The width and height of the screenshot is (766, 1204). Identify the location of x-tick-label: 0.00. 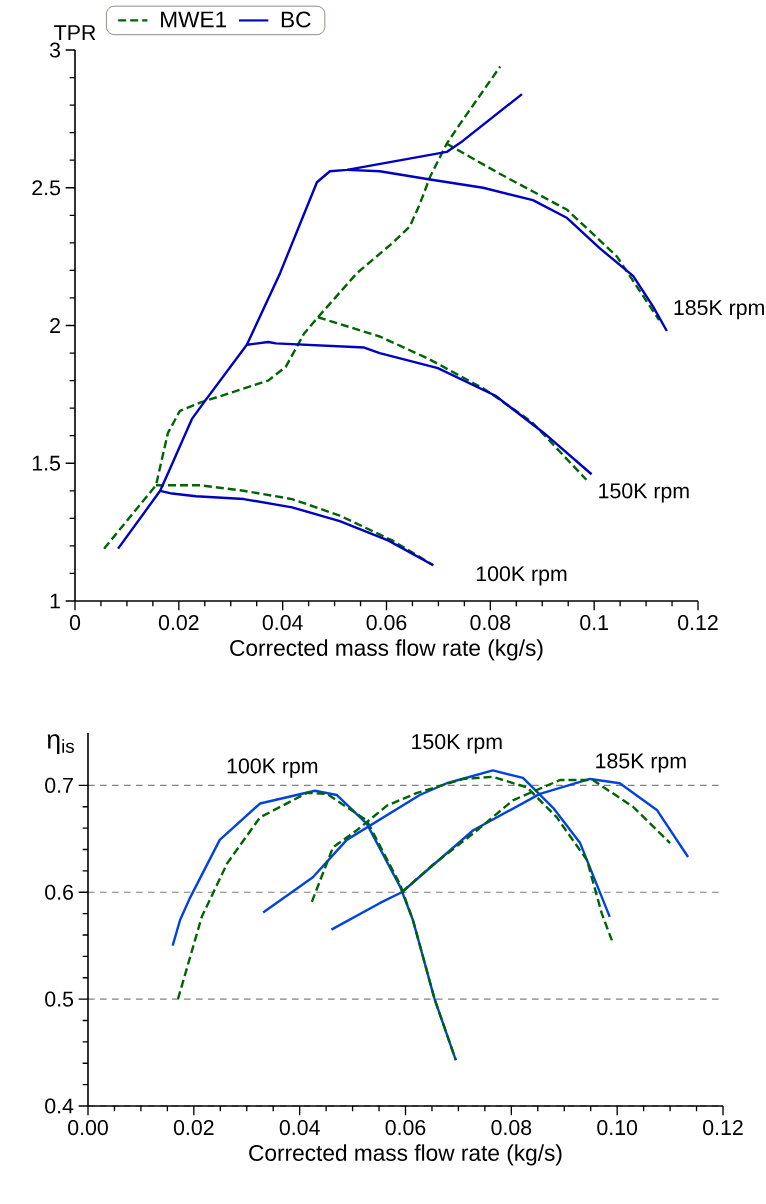
(88, 1128).